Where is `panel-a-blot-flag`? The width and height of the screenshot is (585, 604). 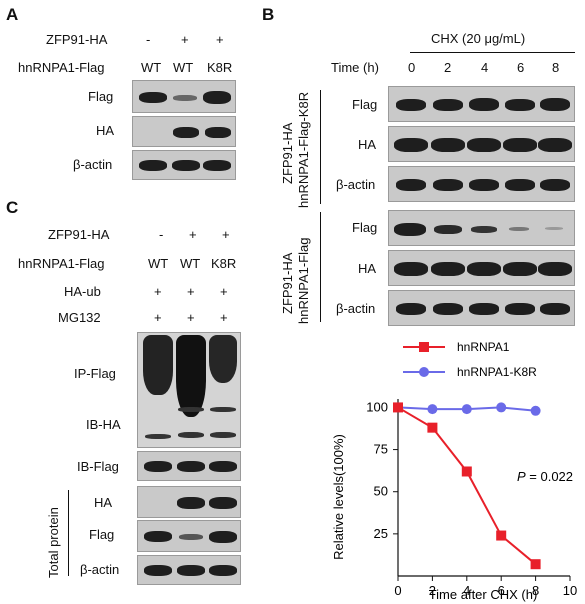
panel-a-blot-flag is located at coordinates (184, 96).